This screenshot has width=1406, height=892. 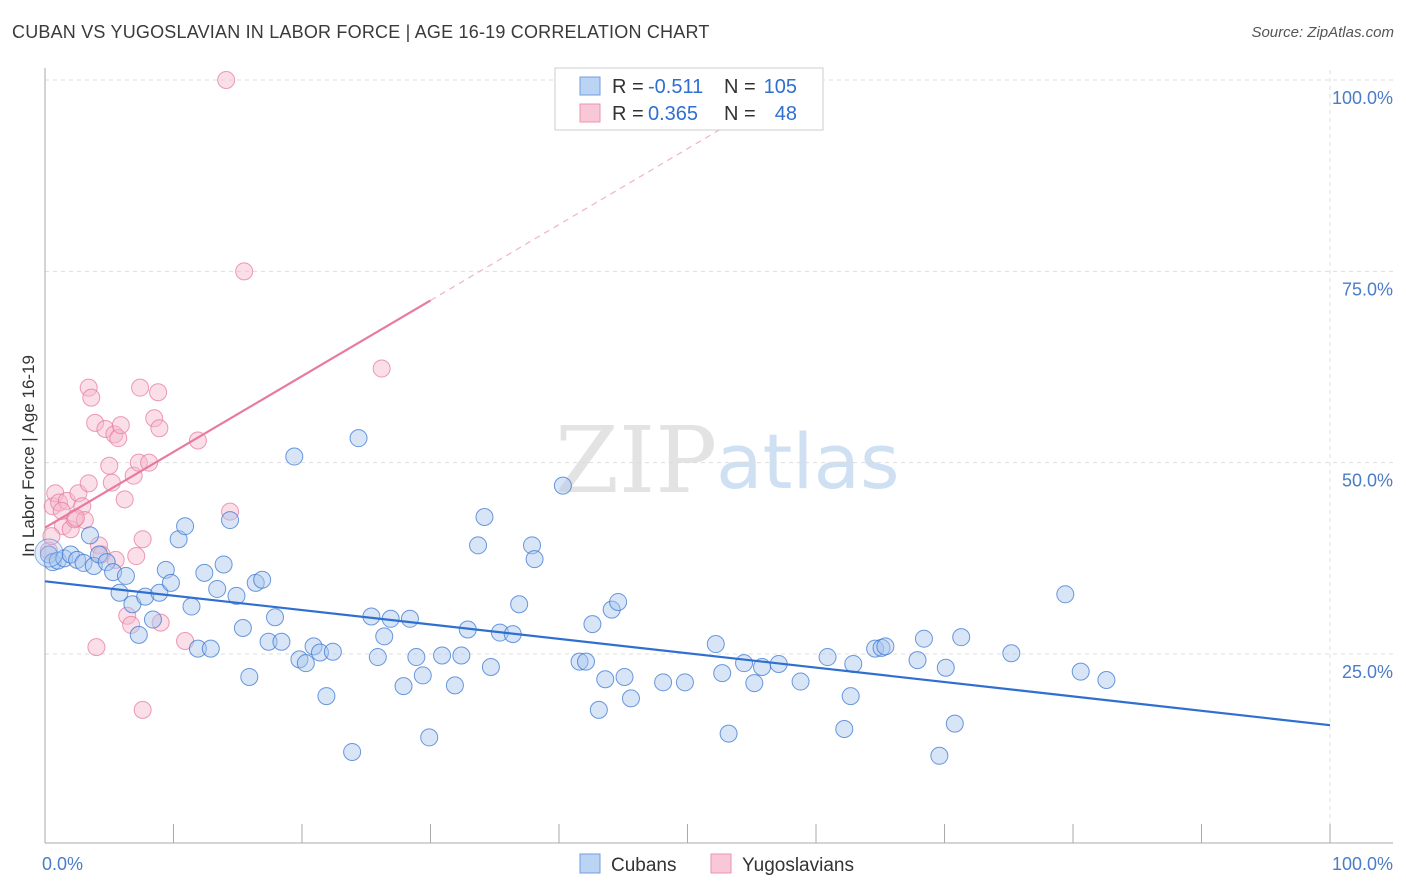 I want to click on legend-n-value-1: 105, so click(x=780, y=87).